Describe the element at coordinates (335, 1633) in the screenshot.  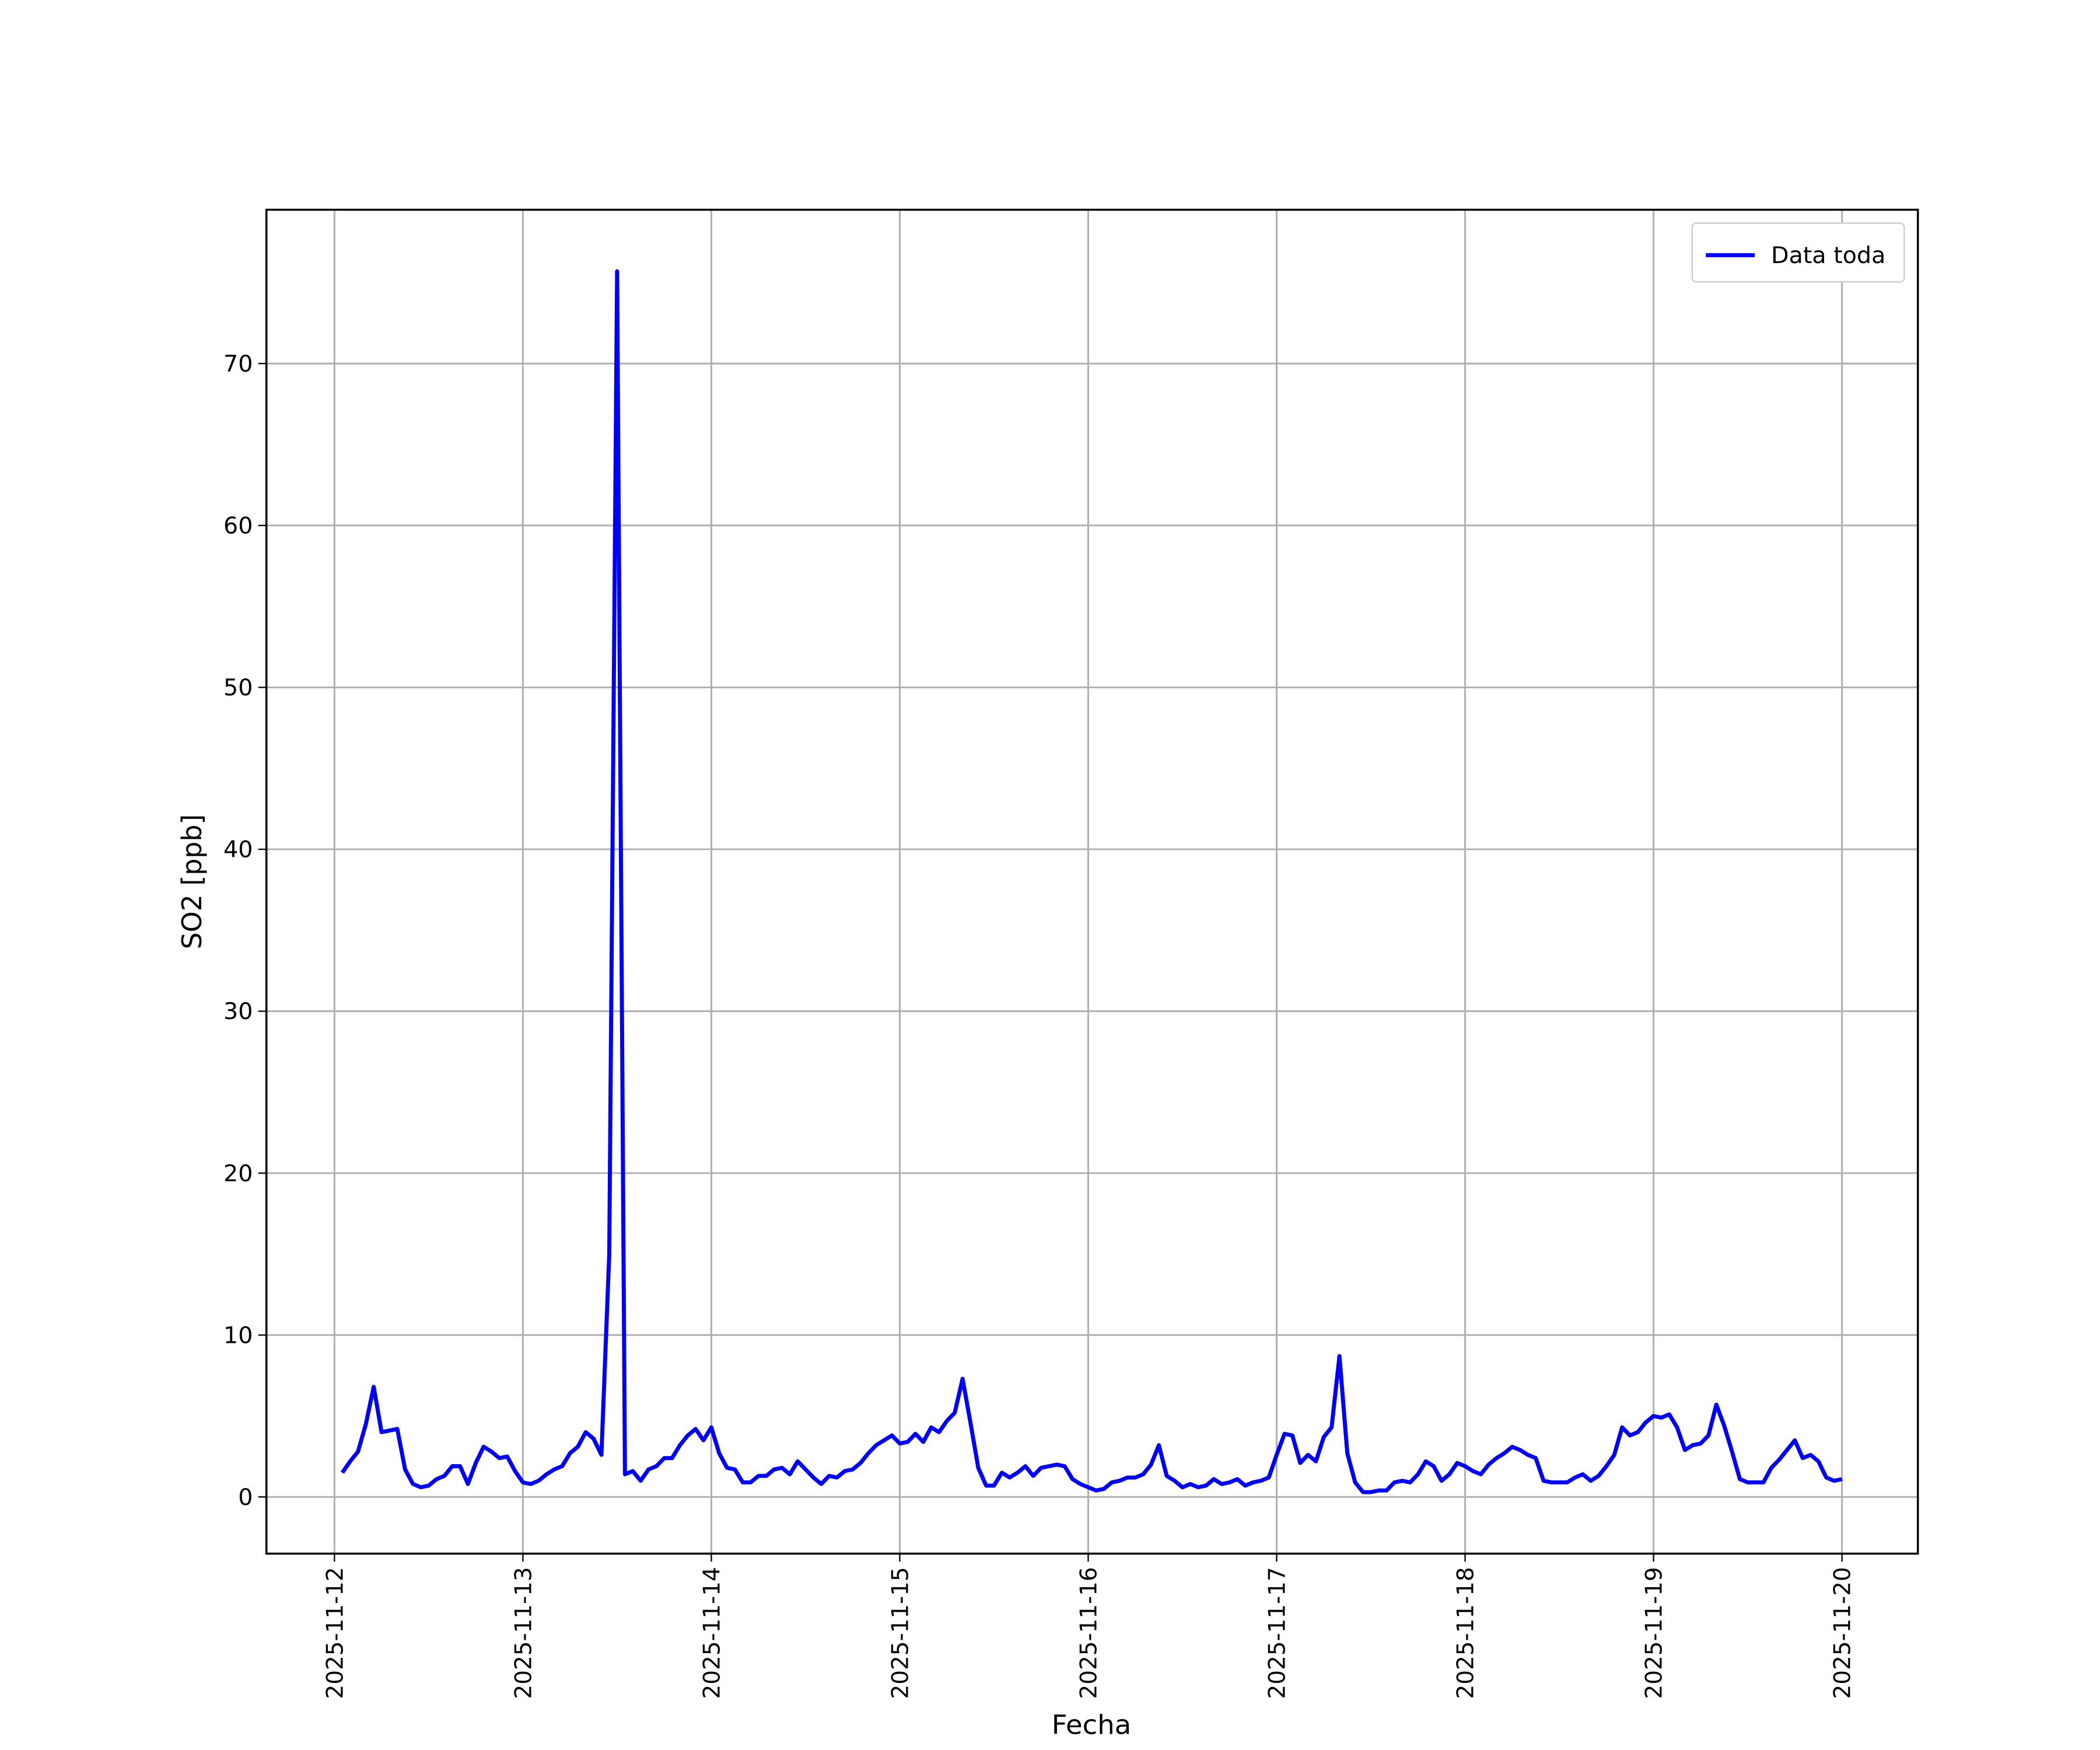
I see `x-tick-label: 2025-11-12` at that location.